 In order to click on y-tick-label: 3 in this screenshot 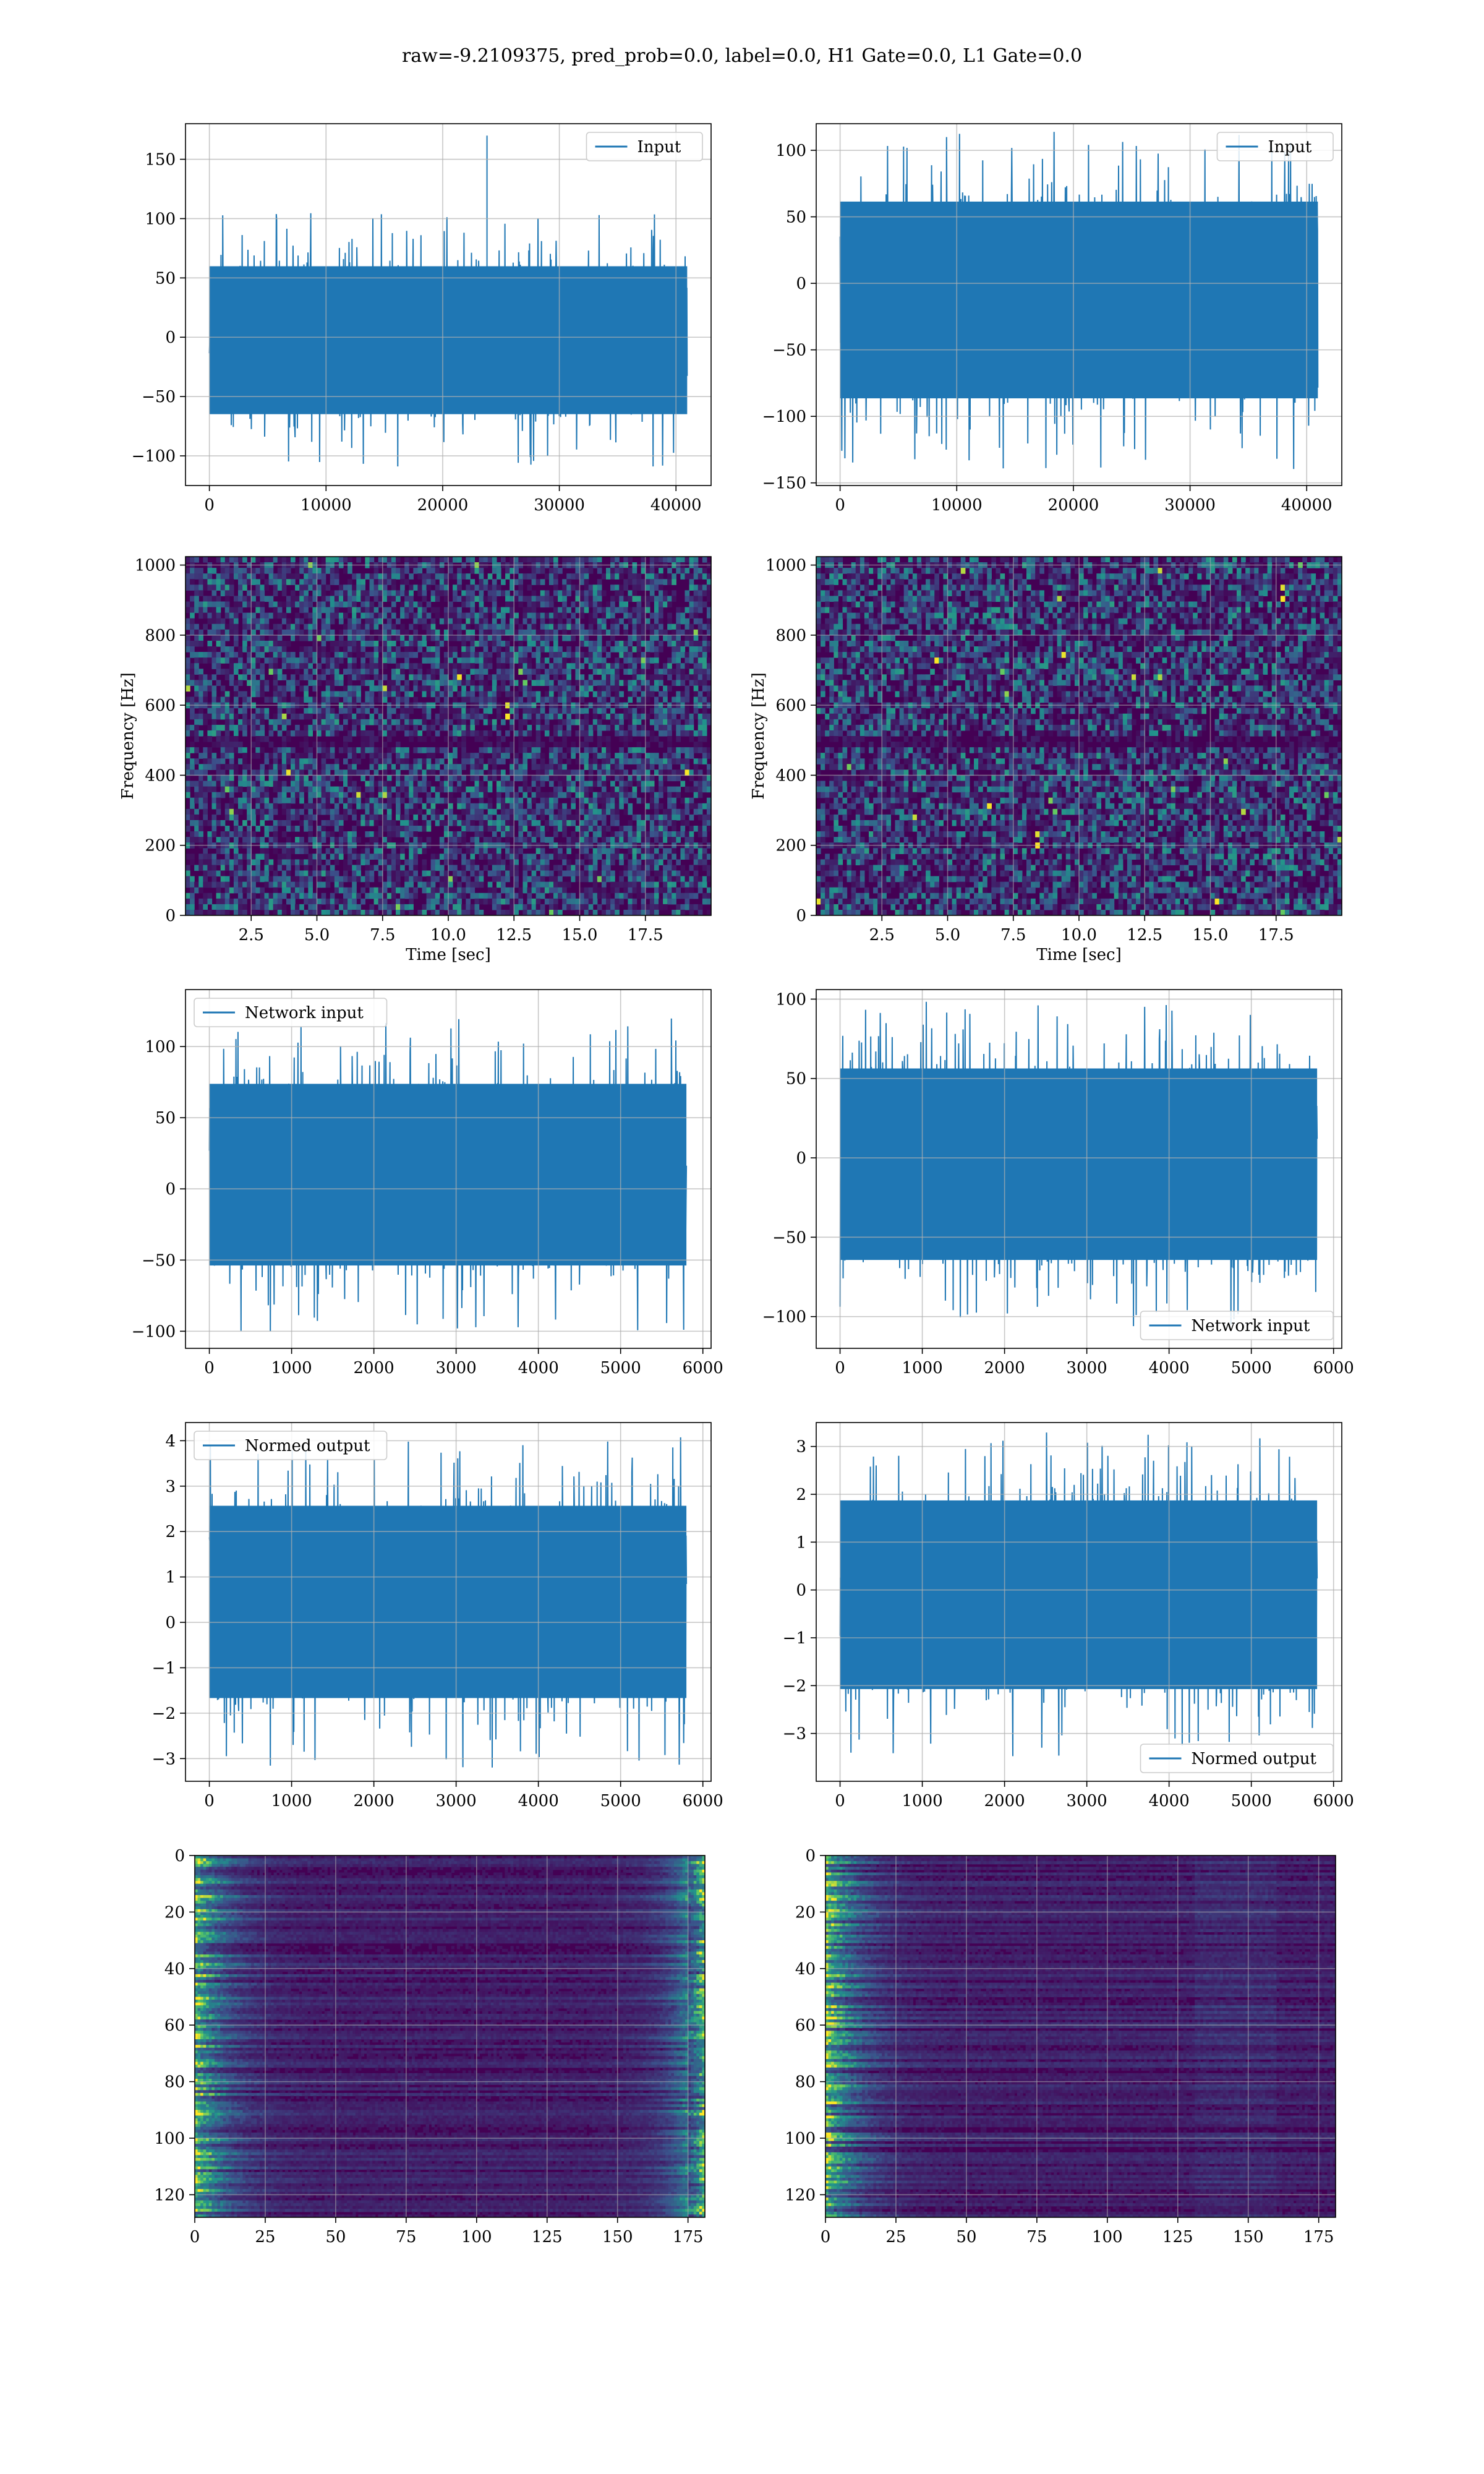, I will do `click(801, 1448)`.